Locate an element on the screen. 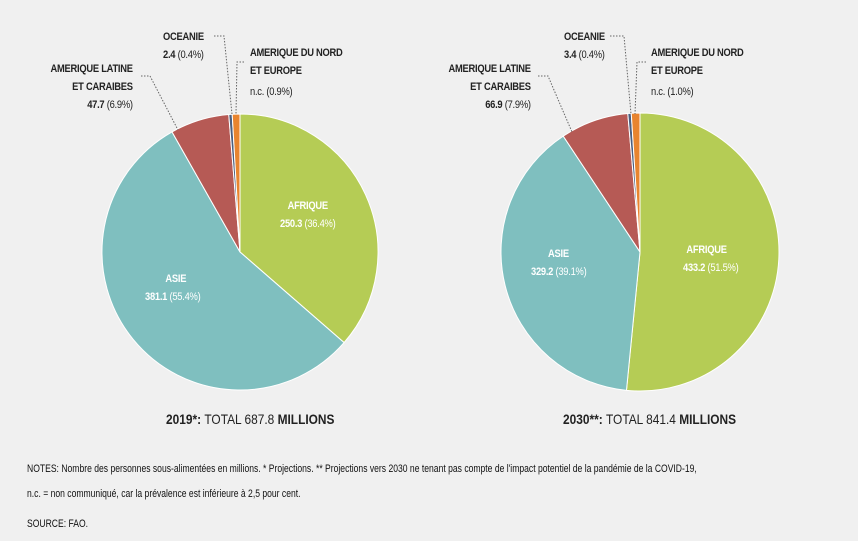  leader-lines is located at coordinates (393, 84).